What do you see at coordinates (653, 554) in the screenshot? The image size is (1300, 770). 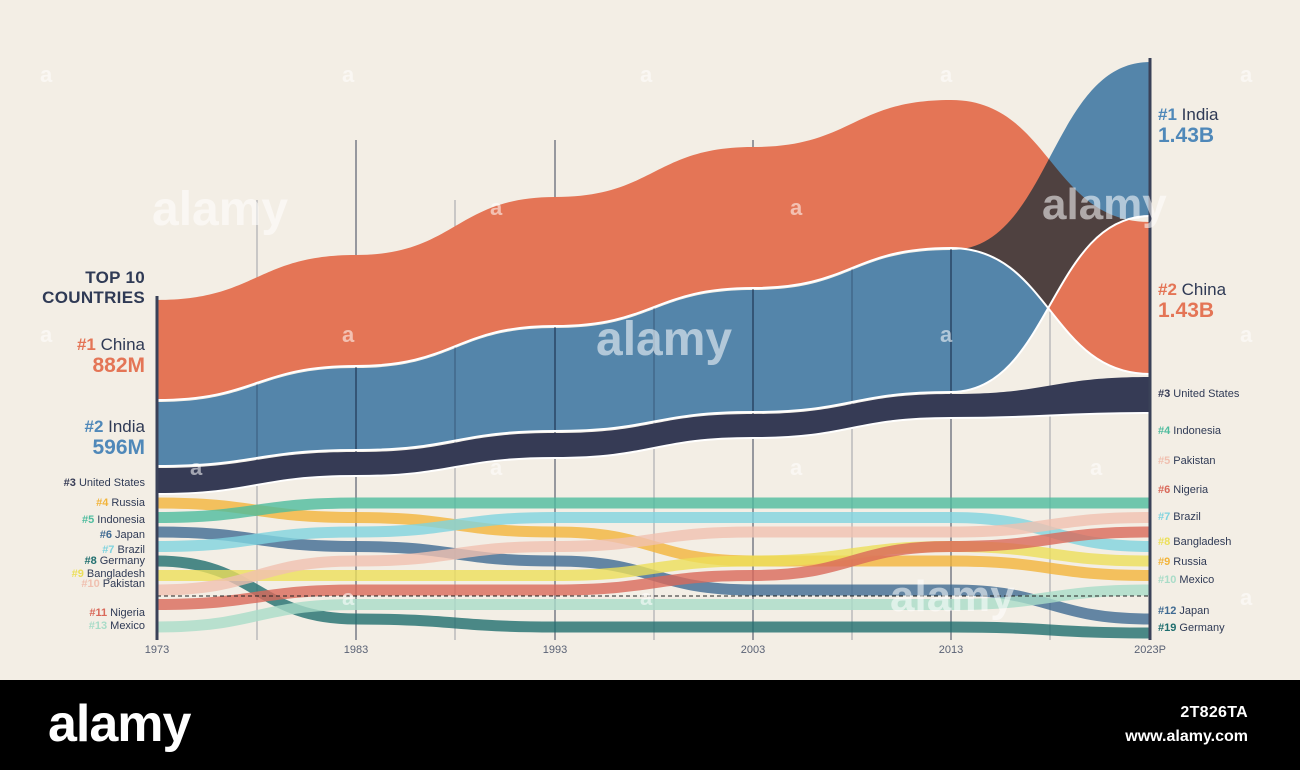 I see `series-line-pakistan` at bounding box center [653, 554].